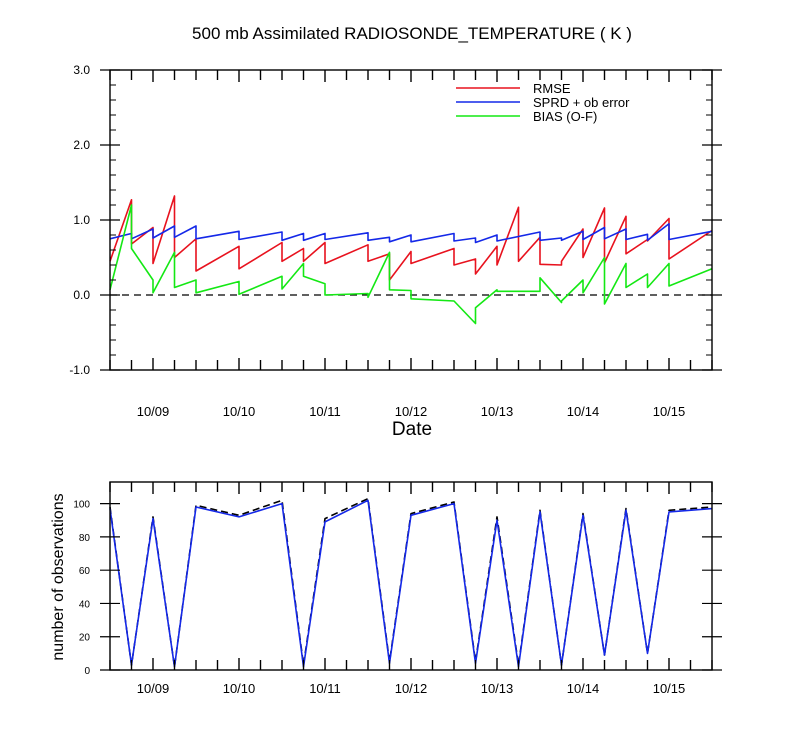 The width and height of the screenshot is (800, 750). Describe the element at coordinates (81, 220) in the screenshot. I see `top-y-tick-label-1-0: 1.0` at that location.